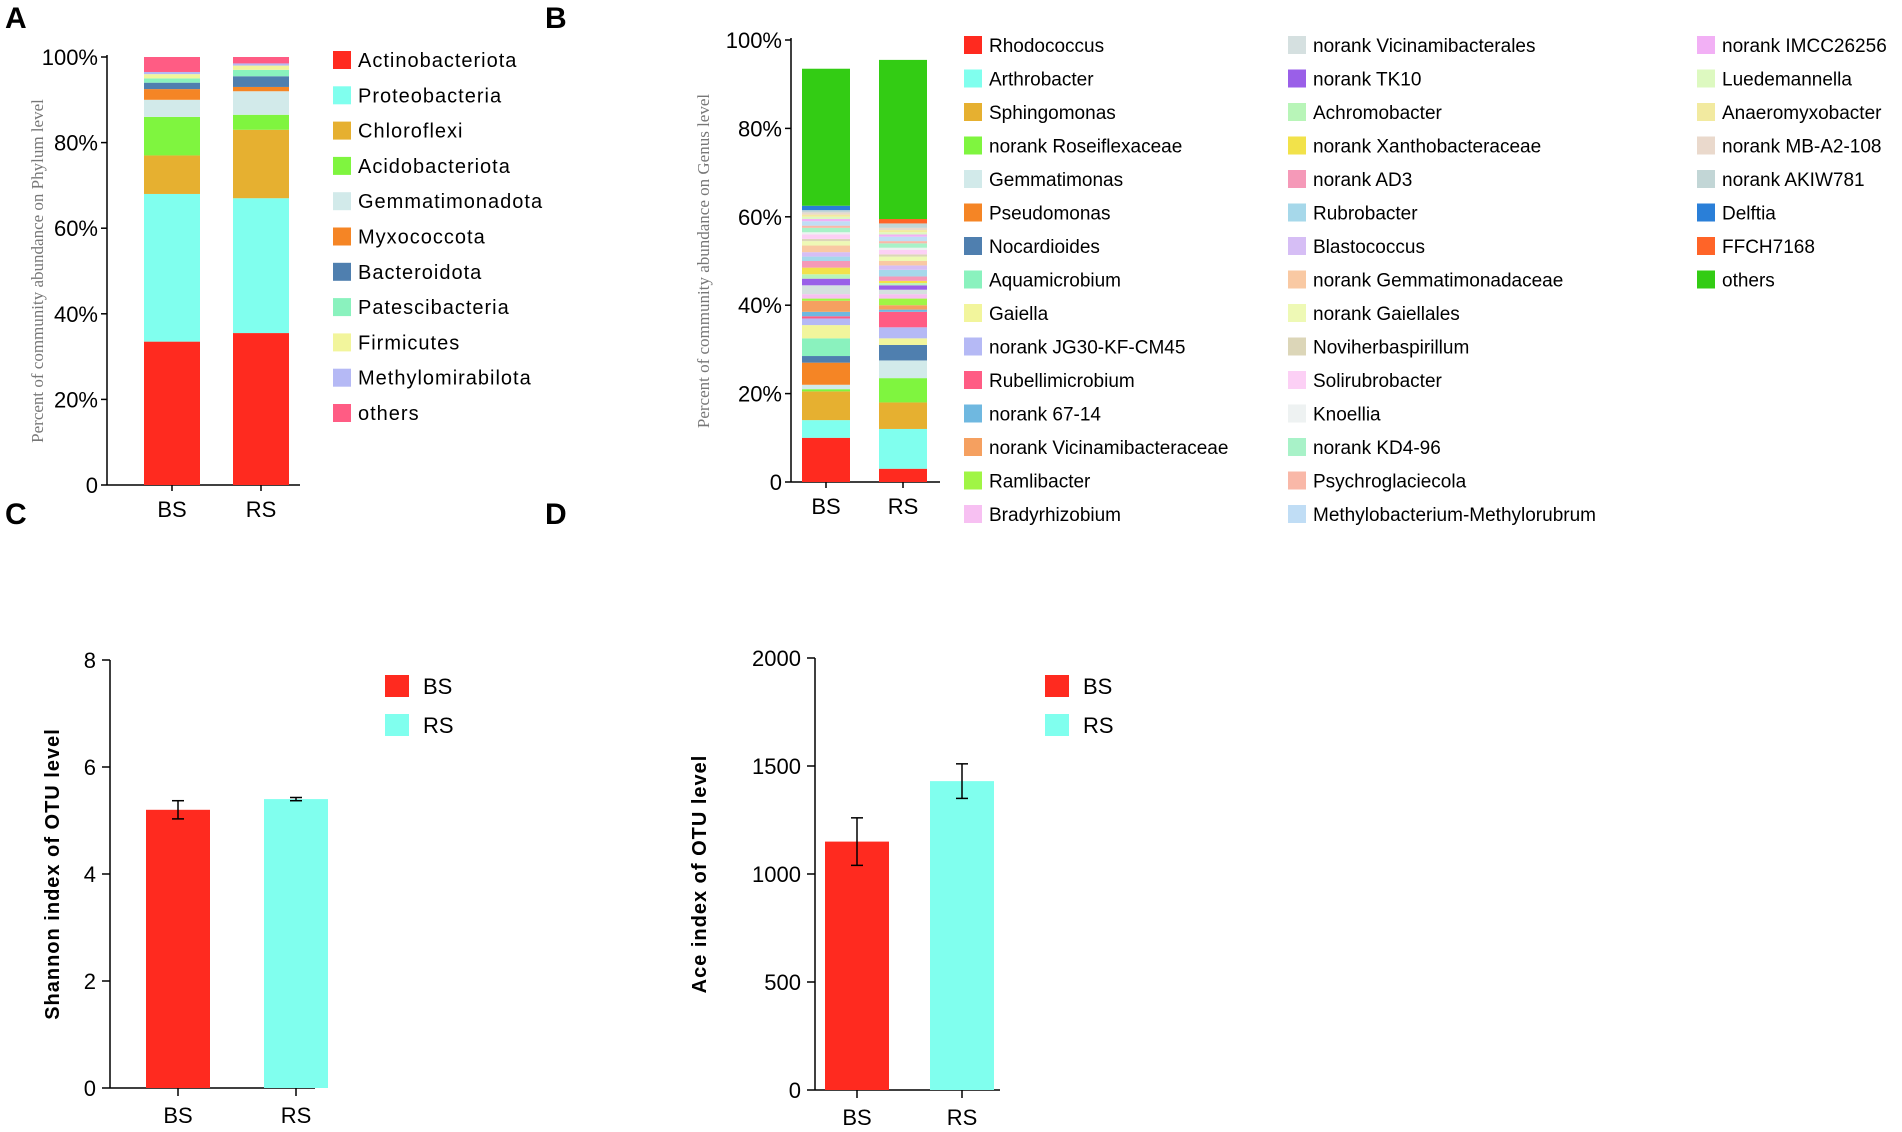 This screenshot has height=1132, width=1902. What do you see at coordinates (389, 414) in the screenshot?
I see `legend-label: others` at bounding box center [389, 414].